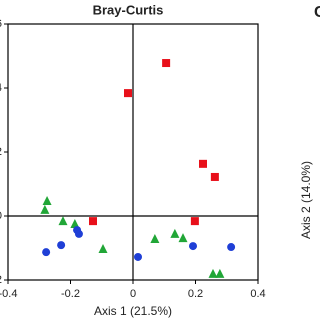 This screenshot has height=320, width=320. Describe the element at coordinates (1, 24) in the screenshot. I see `y-tick-label: 0.6` at that location.